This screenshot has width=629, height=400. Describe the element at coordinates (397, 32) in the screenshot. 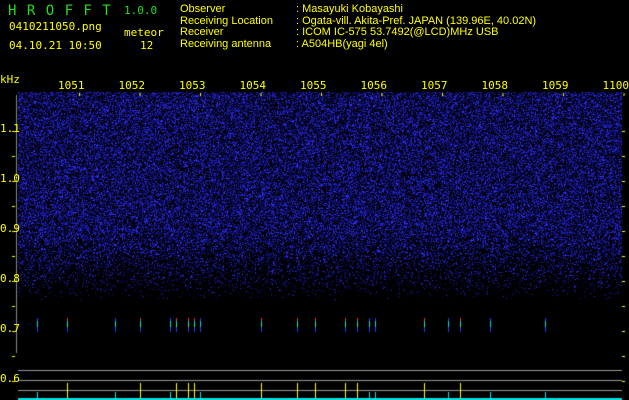

I see `info-value: : ICOM IC-575 53.7492(@LCD)MHz USB` at that location.